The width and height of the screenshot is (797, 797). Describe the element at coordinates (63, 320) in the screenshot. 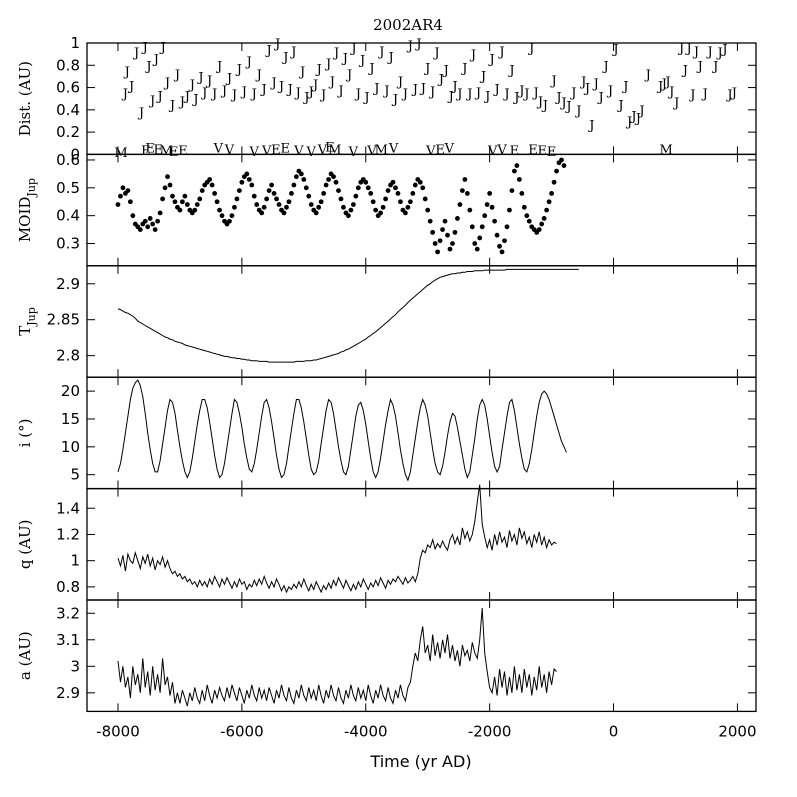

I see `y-tick-label: 2.85` at that location.